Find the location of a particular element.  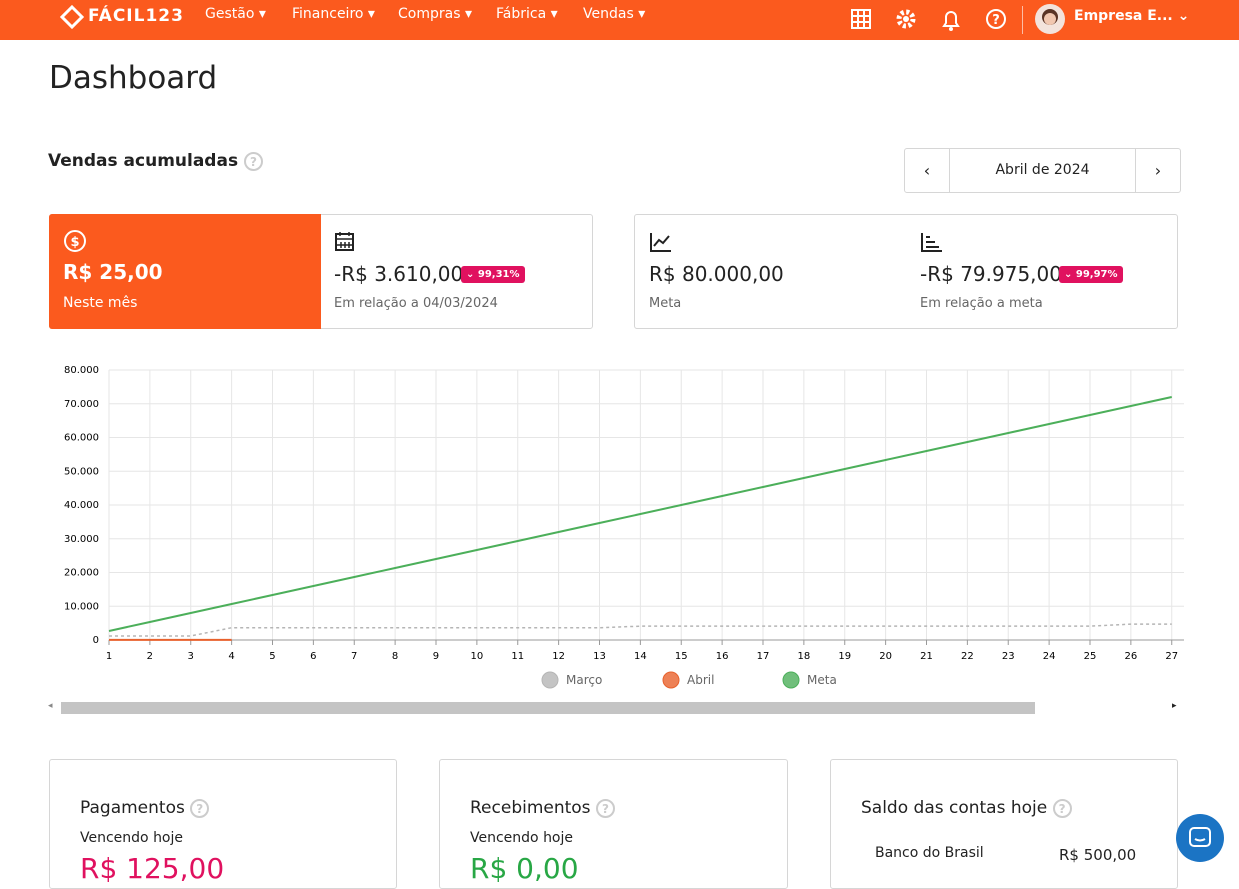

scroll-right: ▸ is located at coordinates (1174, 706).